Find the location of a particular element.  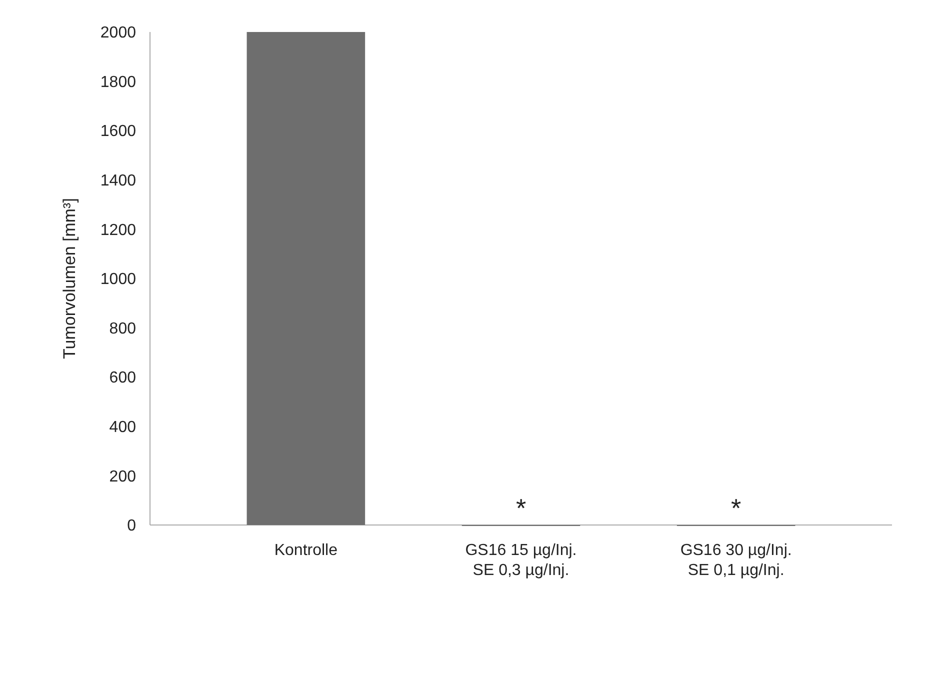

y-tick-label: 400 is located at coordinates (122, 427).